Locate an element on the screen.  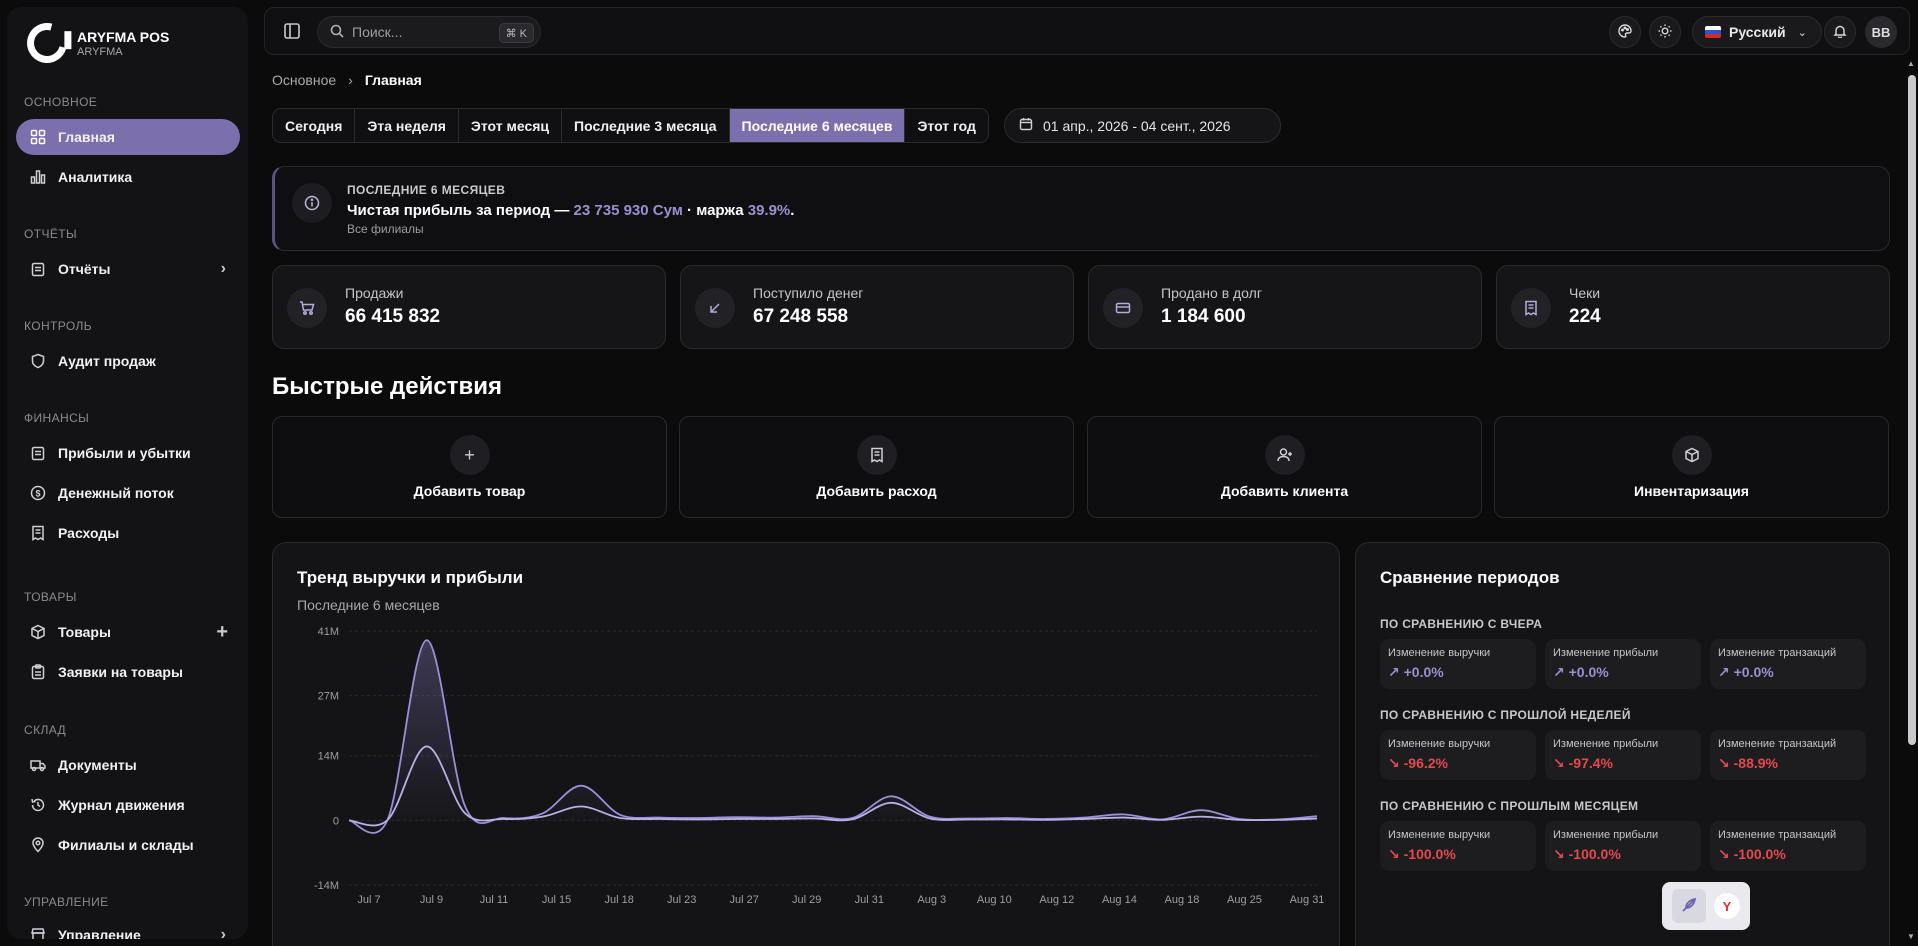
notifications-button is located at coordinates (1840, 32).